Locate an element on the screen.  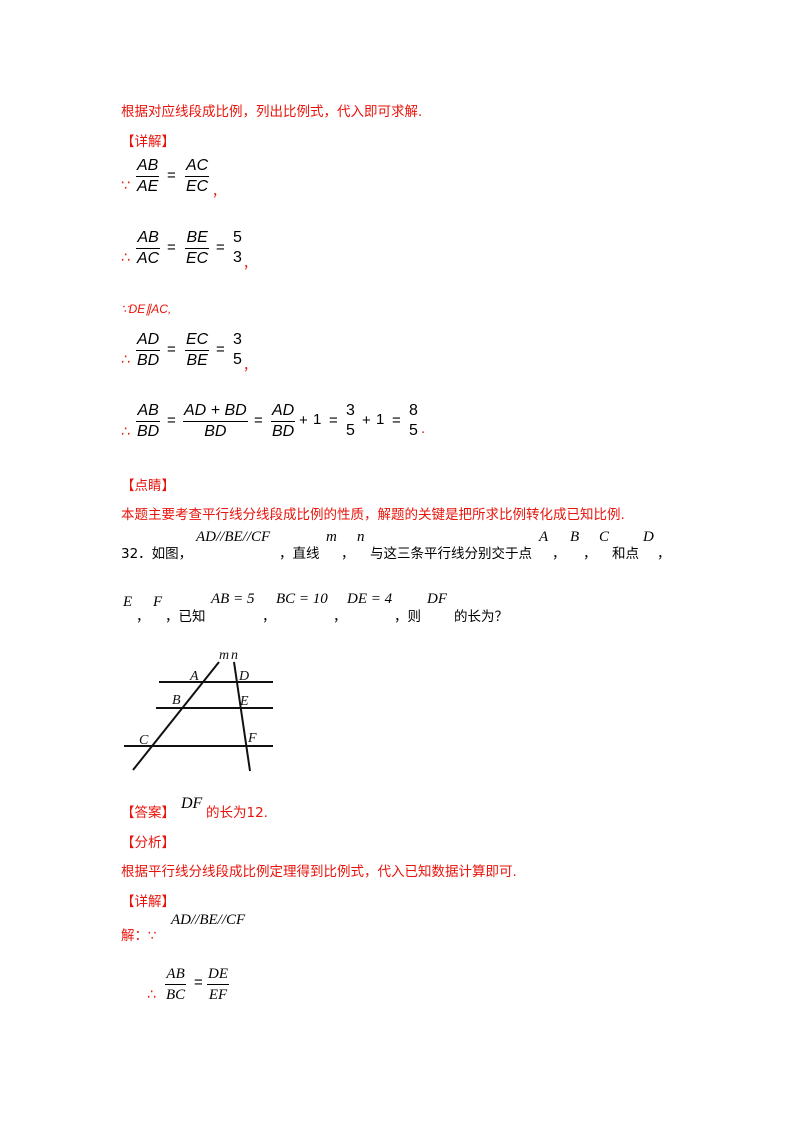
analysis-text: 根据平行线分线段成比例定理得到比例式，代入已知数据计算即可. is located at coordinates (319, 872).